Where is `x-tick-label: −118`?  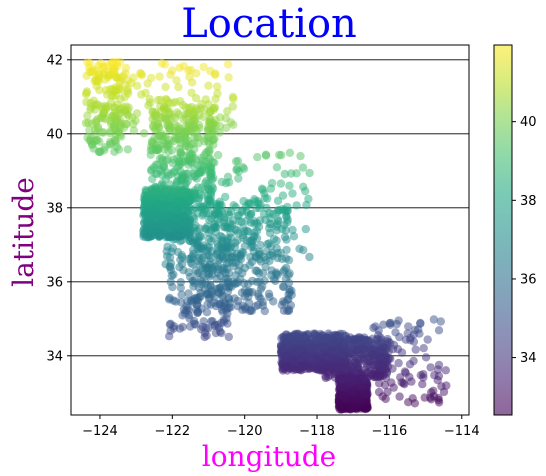 x-tick-label: −118 is located at coordinates (317, 431).